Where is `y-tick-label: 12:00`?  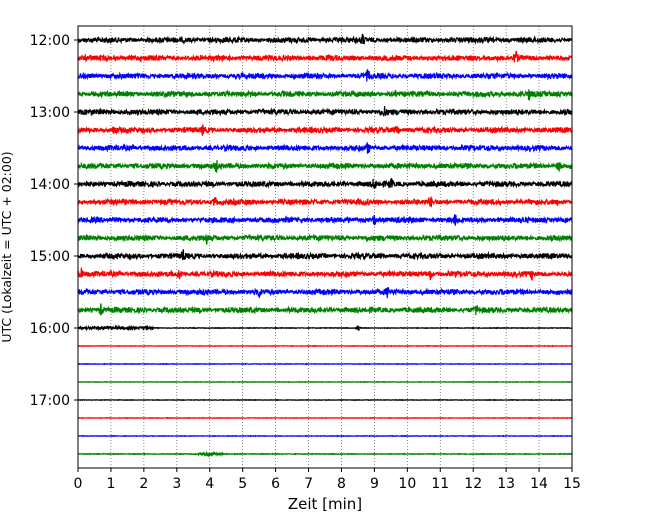 y-tick-label: 12:00 is located at coordinates (50, 41).